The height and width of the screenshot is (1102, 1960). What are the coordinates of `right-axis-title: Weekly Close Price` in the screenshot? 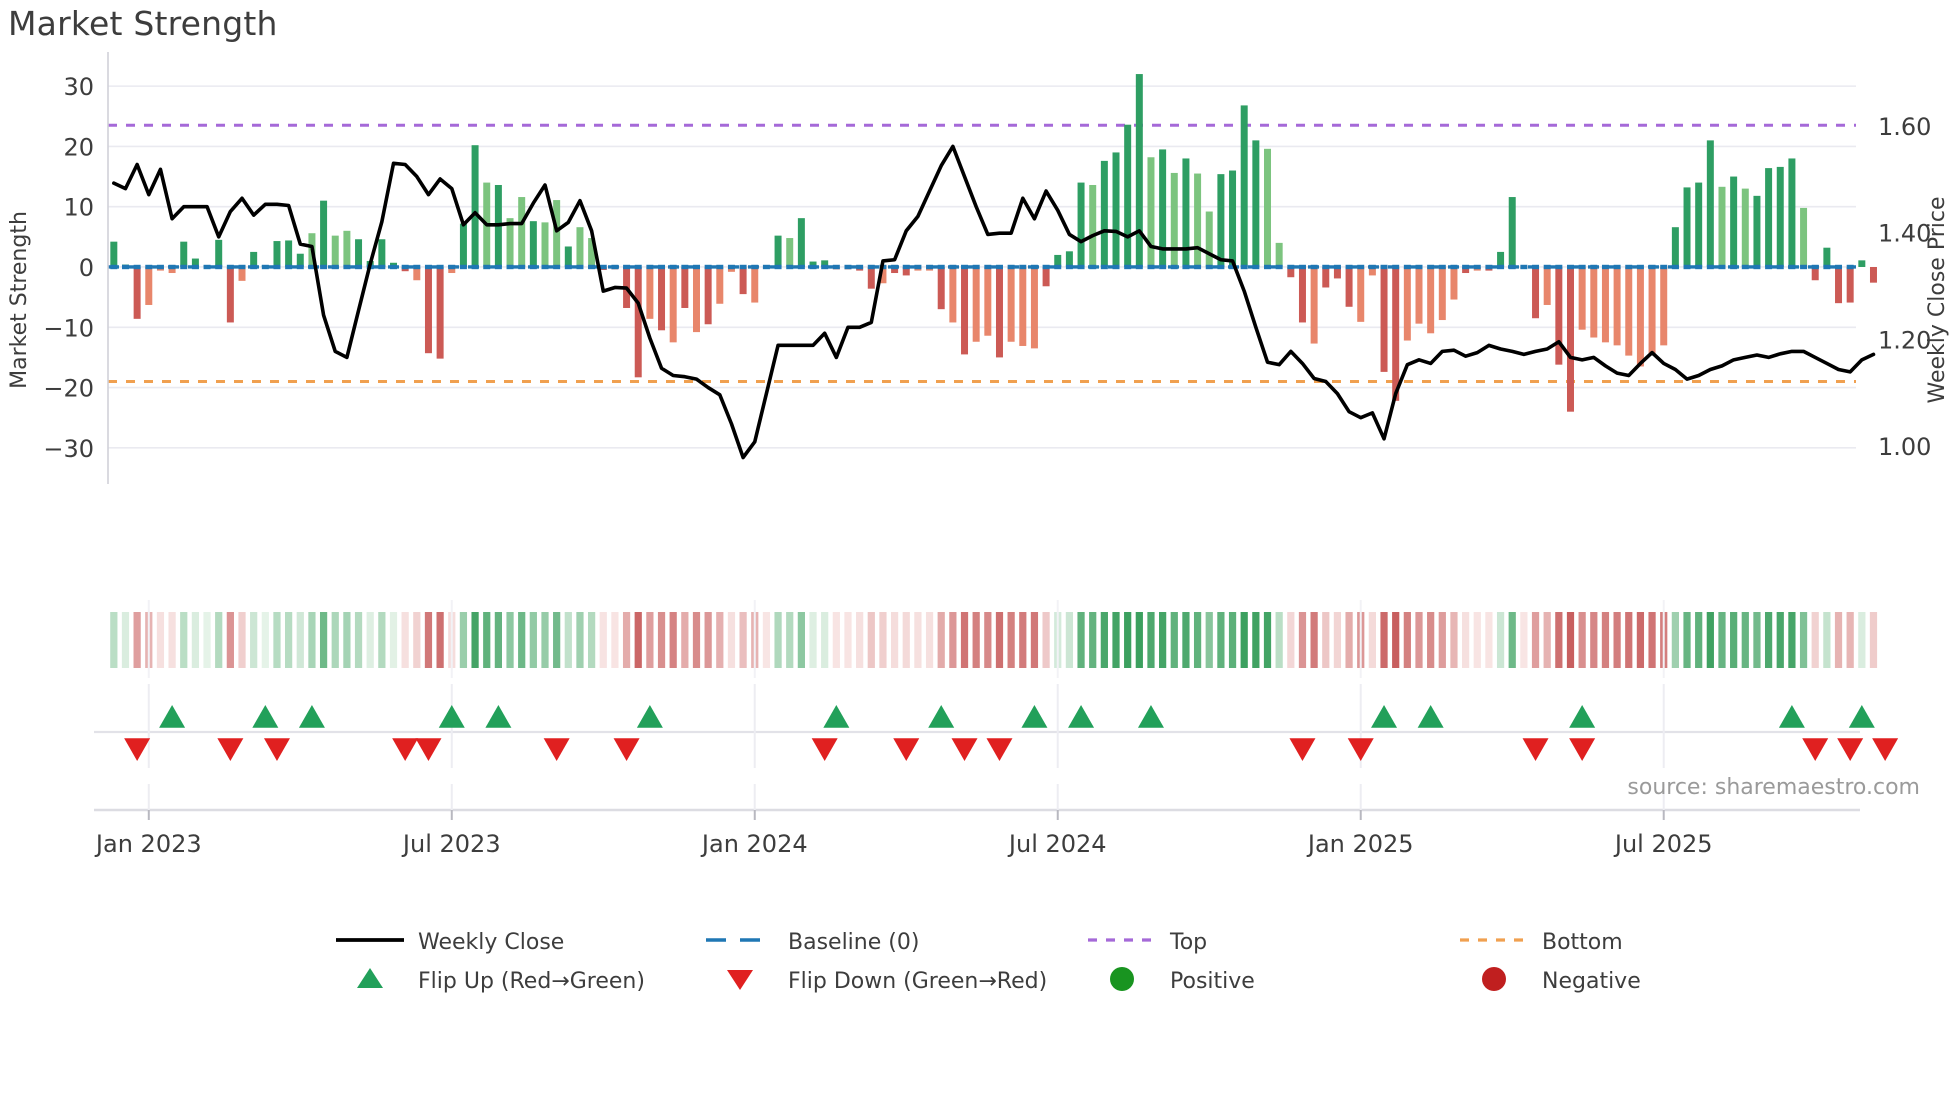 It's located at (1937, 300).